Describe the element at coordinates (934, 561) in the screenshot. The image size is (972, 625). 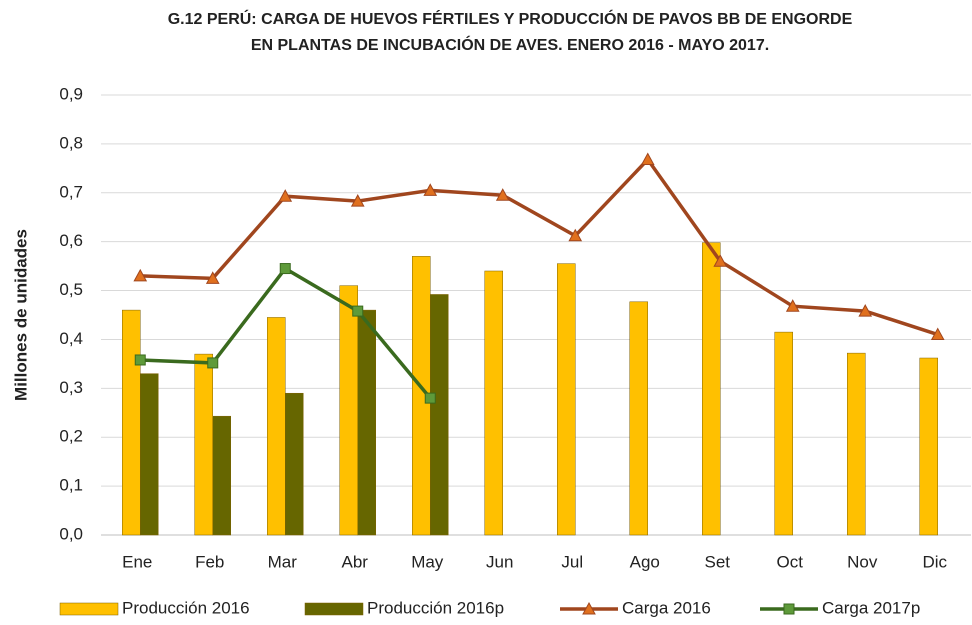
I see `x-tick-label: Dic` at that location.